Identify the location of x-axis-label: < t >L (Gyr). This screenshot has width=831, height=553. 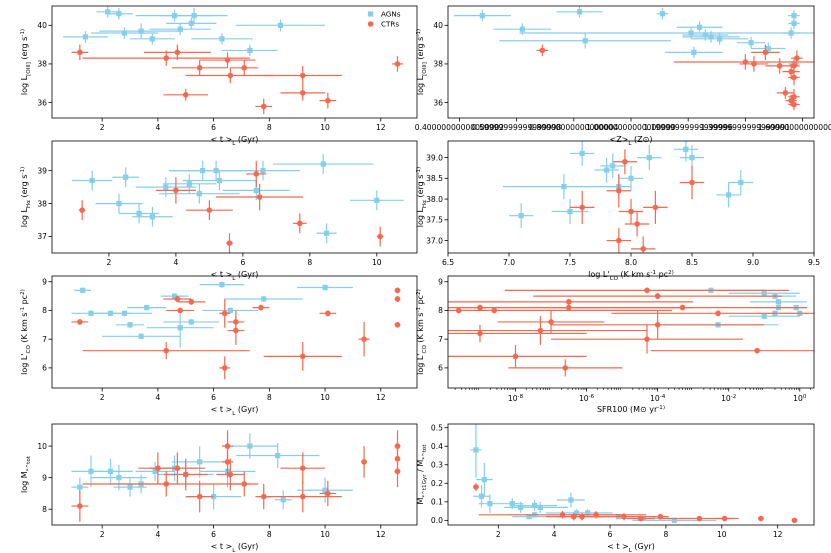
(235, 547).